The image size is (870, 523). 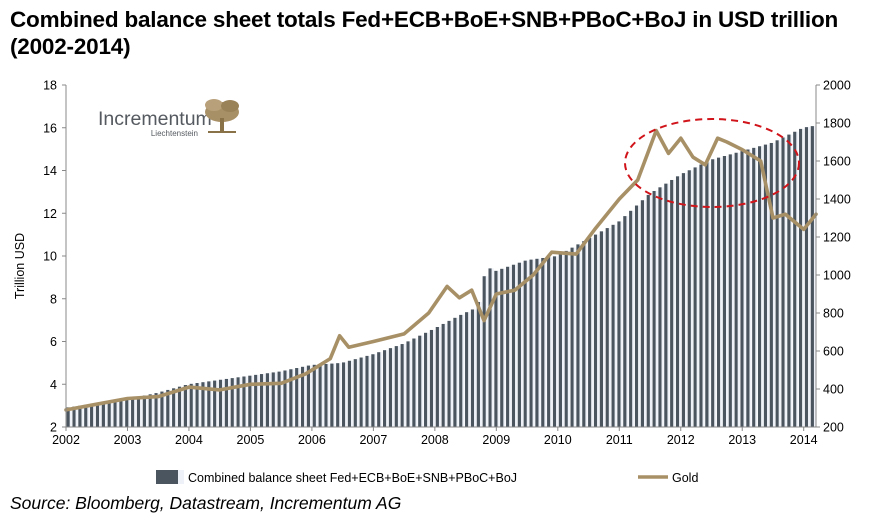 I want to click on y-right-tick-label: 1000, so click(x=837, y=276).